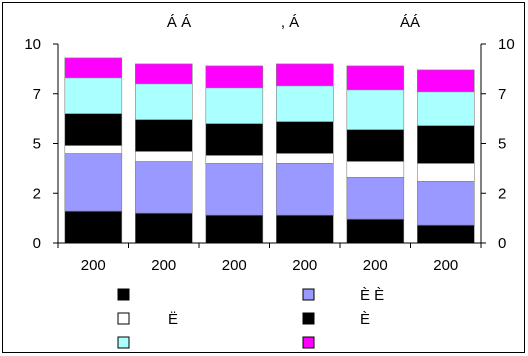  I want to click on chart-title: Á Á , Á ÁÁ, so click(293, 22).